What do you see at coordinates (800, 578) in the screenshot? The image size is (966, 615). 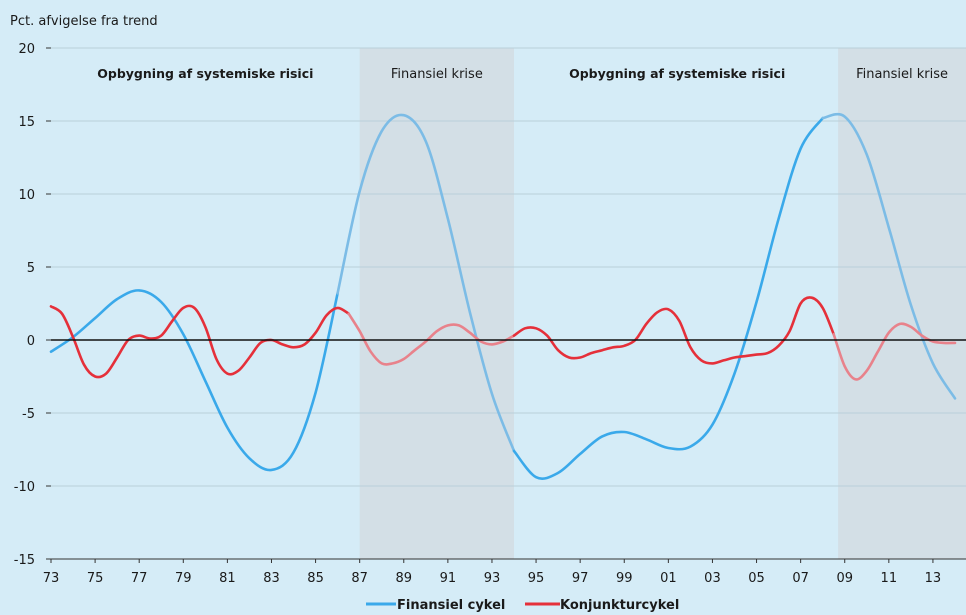 I see `x-tick-label: 07` at bounding box center [800, 578].